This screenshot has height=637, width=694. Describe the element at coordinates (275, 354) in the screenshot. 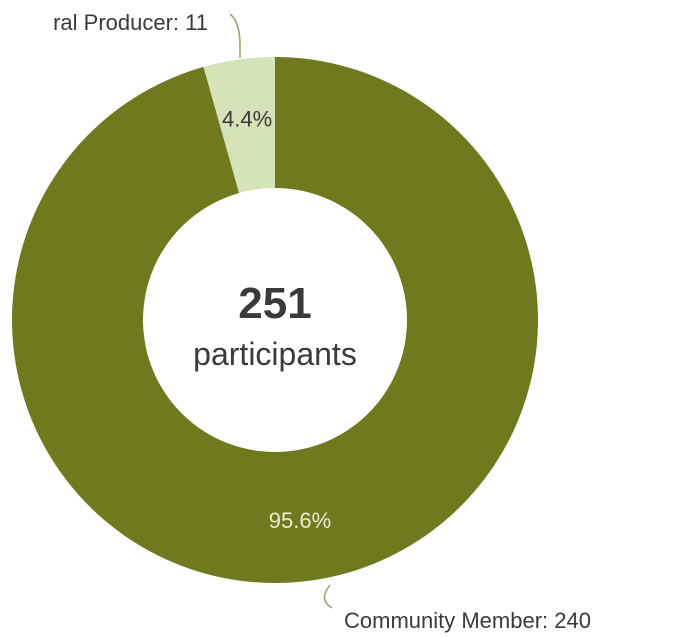

I see `center-total-label: participants` at that location.